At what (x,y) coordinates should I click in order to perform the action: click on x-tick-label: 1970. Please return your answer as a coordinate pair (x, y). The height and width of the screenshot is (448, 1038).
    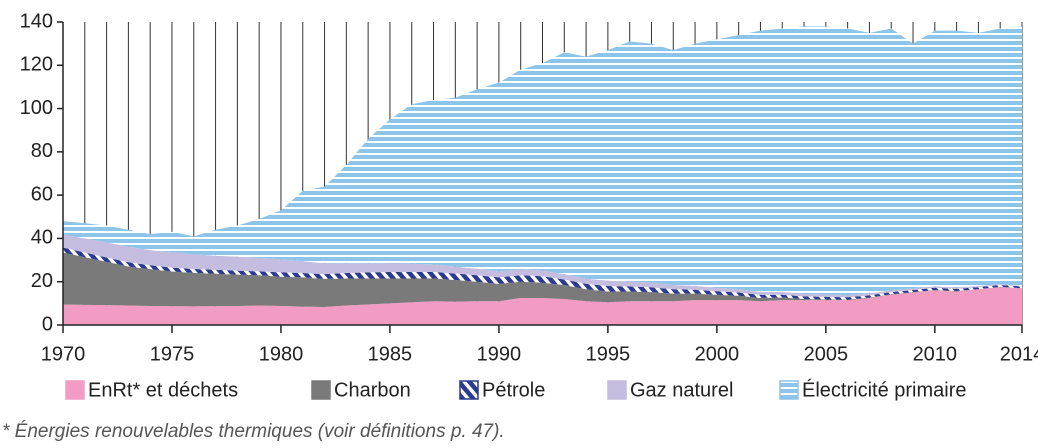
    Looking at the image, I should click on (63, 354).